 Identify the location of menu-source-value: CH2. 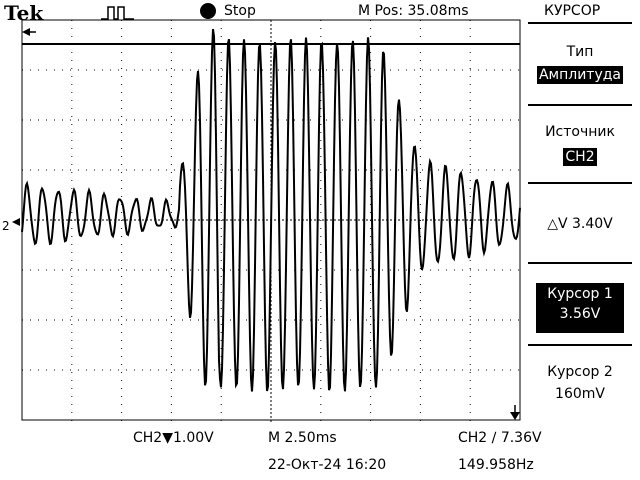
(580, 157).